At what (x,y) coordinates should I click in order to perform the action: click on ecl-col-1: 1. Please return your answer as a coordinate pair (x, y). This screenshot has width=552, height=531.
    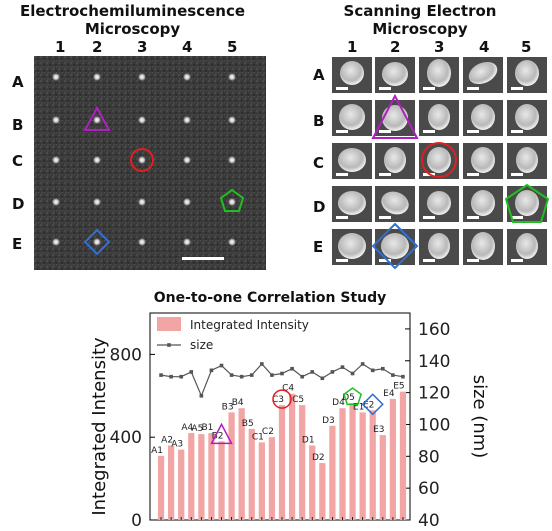
    Looking at the image, I should click on (60, 47).